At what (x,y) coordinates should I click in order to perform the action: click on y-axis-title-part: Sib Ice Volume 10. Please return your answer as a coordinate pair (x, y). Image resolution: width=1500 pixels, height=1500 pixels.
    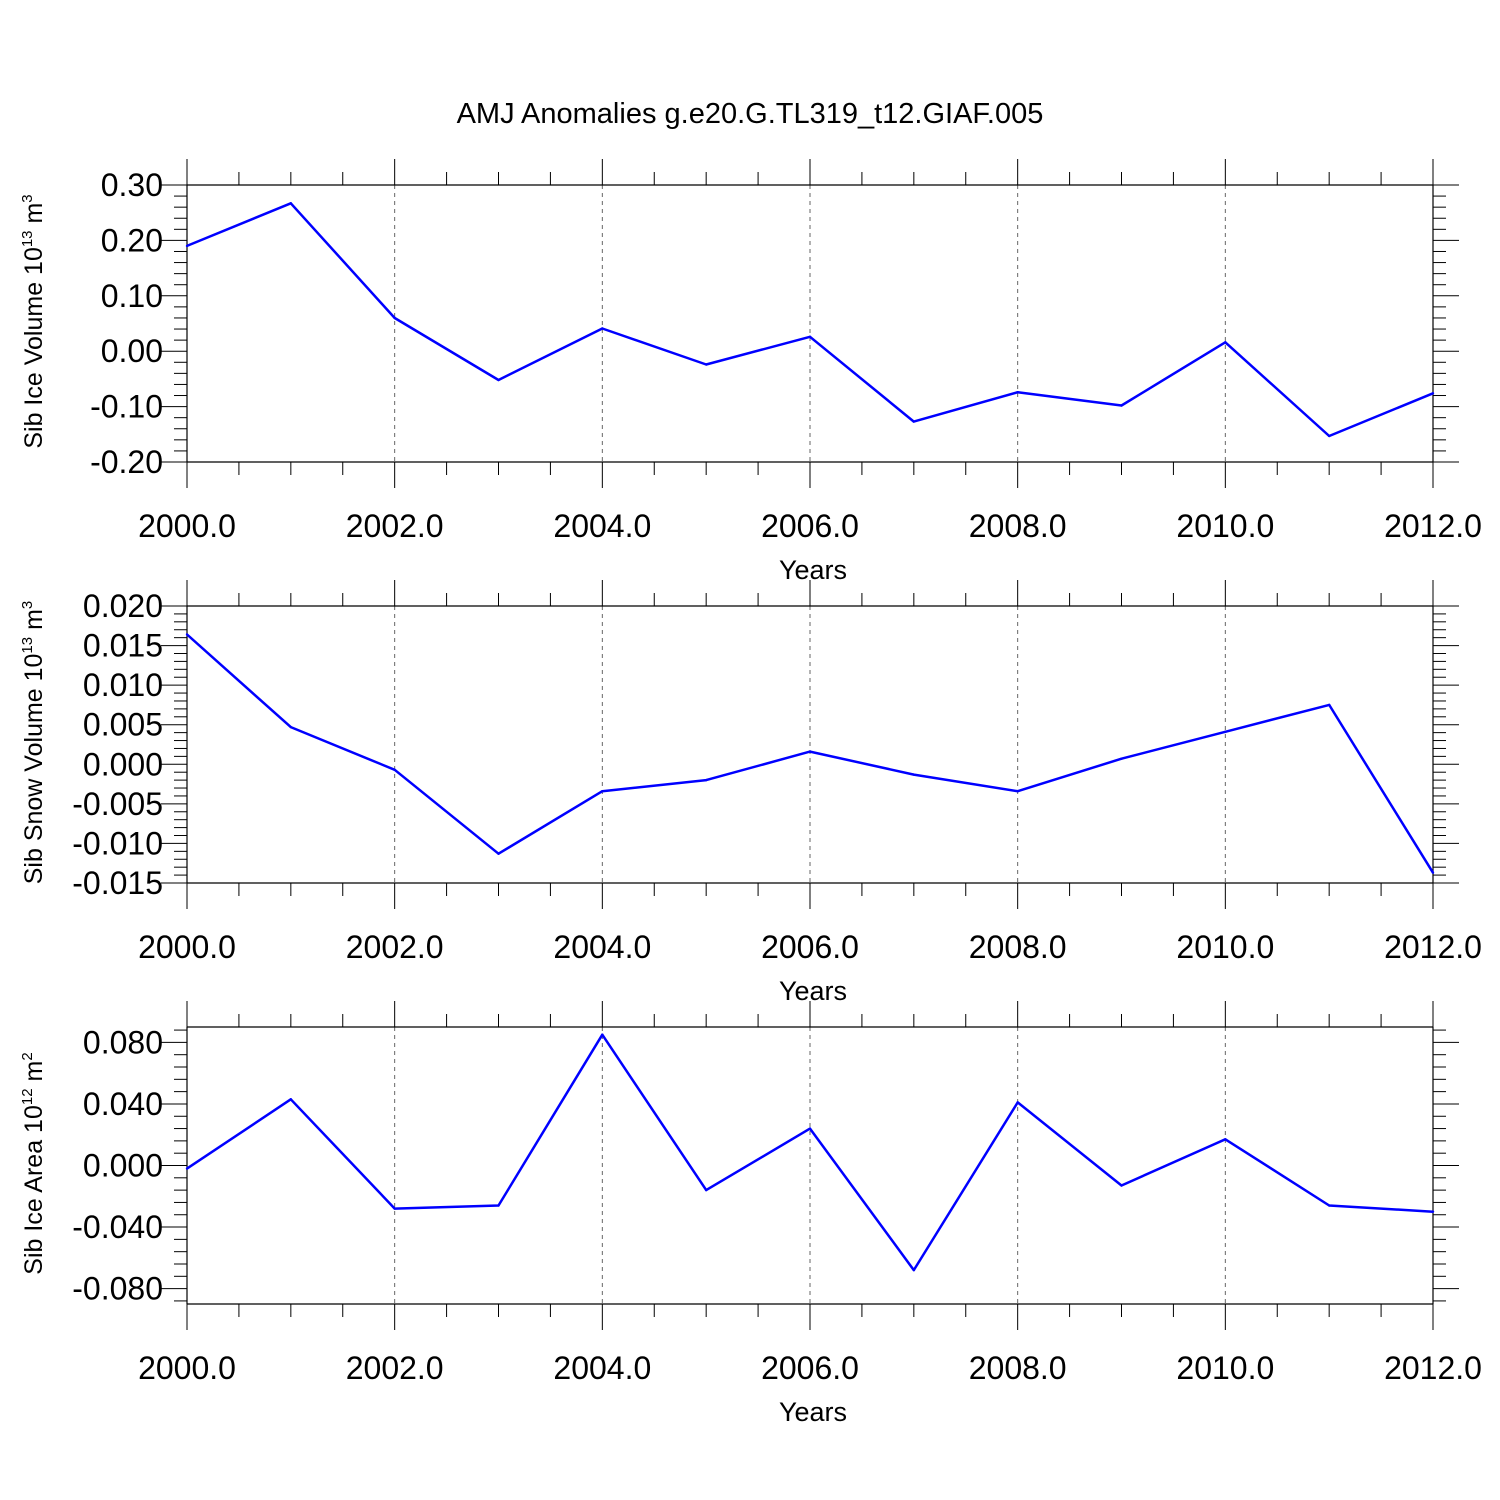
    Looking at the image, I should click on (34, 348).